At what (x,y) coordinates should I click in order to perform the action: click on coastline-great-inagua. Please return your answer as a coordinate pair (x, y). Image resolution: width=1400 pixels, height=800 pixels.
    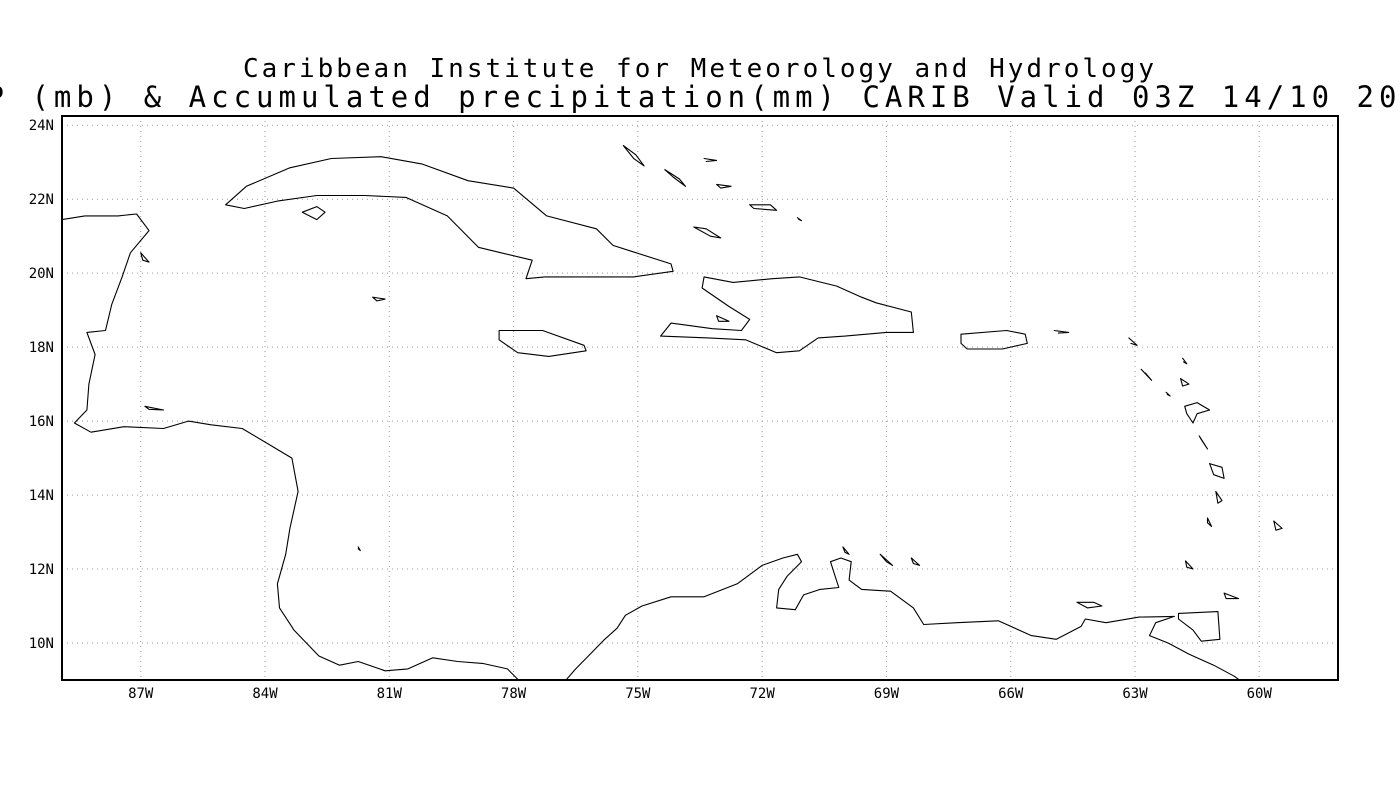
    Looking at the image, I should click on (707, 232).